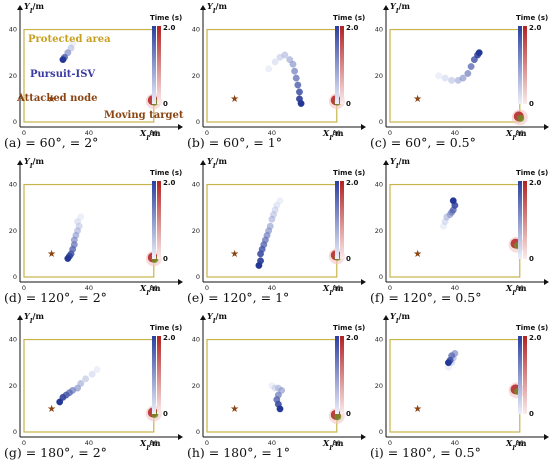  I want to click on annotation-moving-target: Moving target, so click(144, 115).